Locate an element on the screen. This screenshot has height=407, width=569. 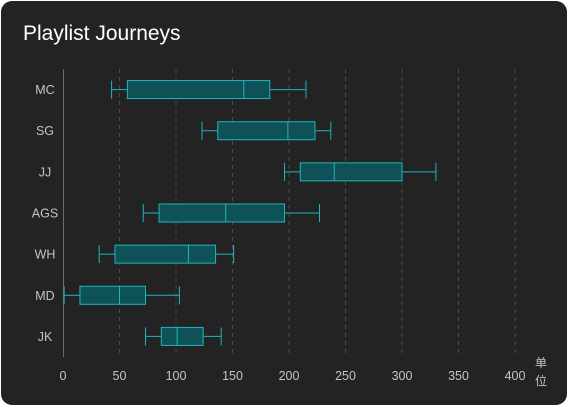
category-label-md: MD is located at coordinates (44, 296).